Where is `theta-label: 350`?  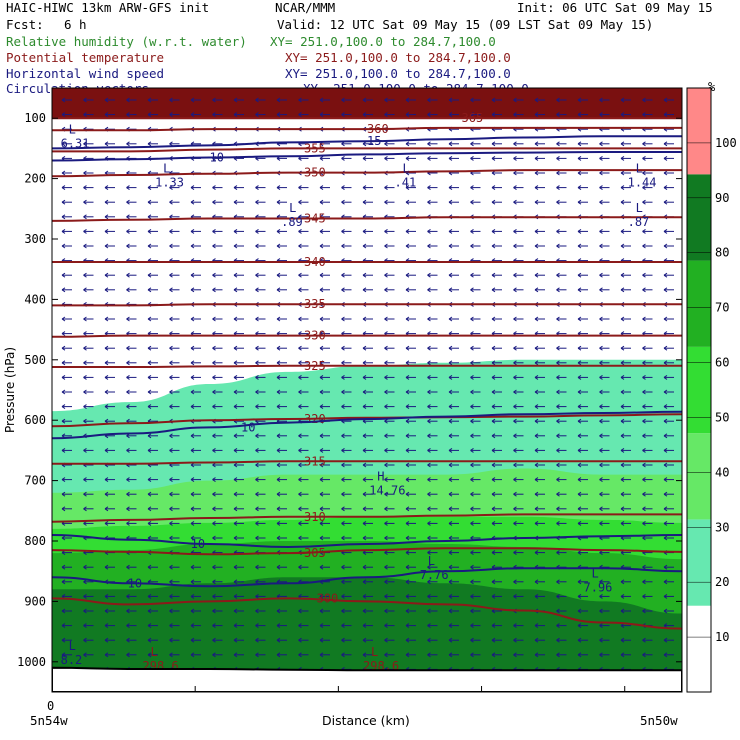 theta-label: 350 is located at coordinates (315, 173).